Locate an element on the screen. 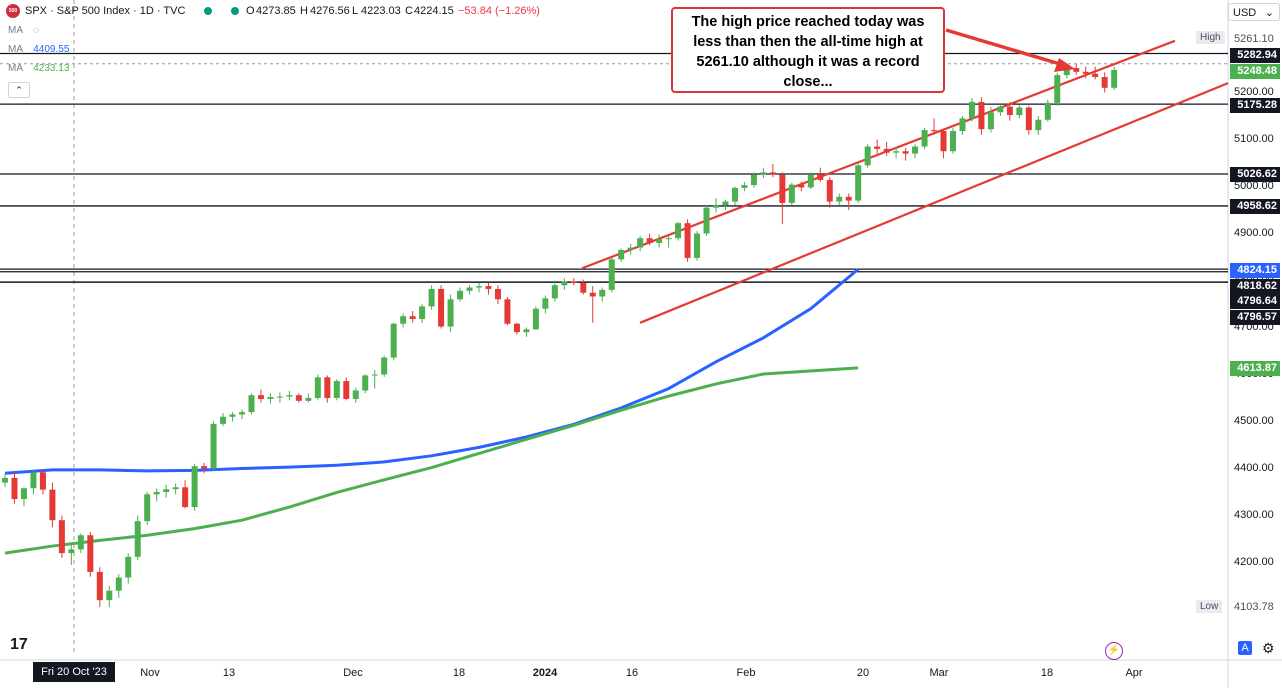 This screenshot has width=1282, height=688. ma-row-1: MA ◌ is located at coordinates (19, 30).